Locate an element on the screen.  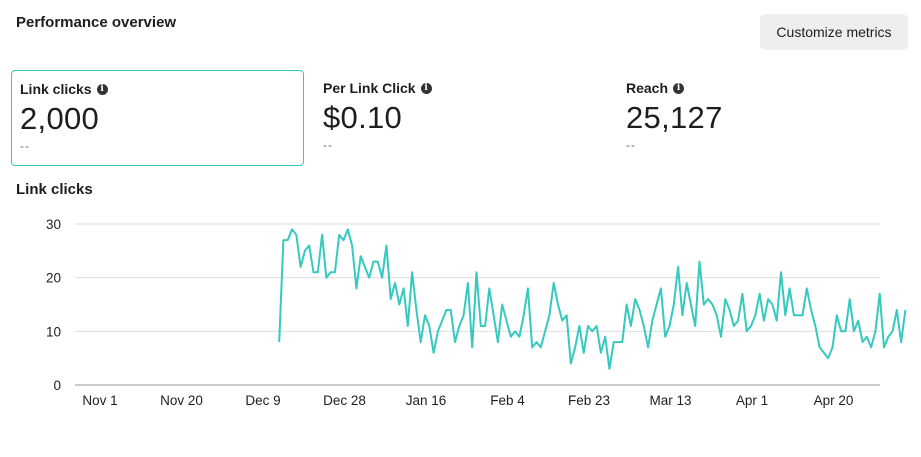
x-tick-label: Mar 13 is located at coordinates (670, 400).